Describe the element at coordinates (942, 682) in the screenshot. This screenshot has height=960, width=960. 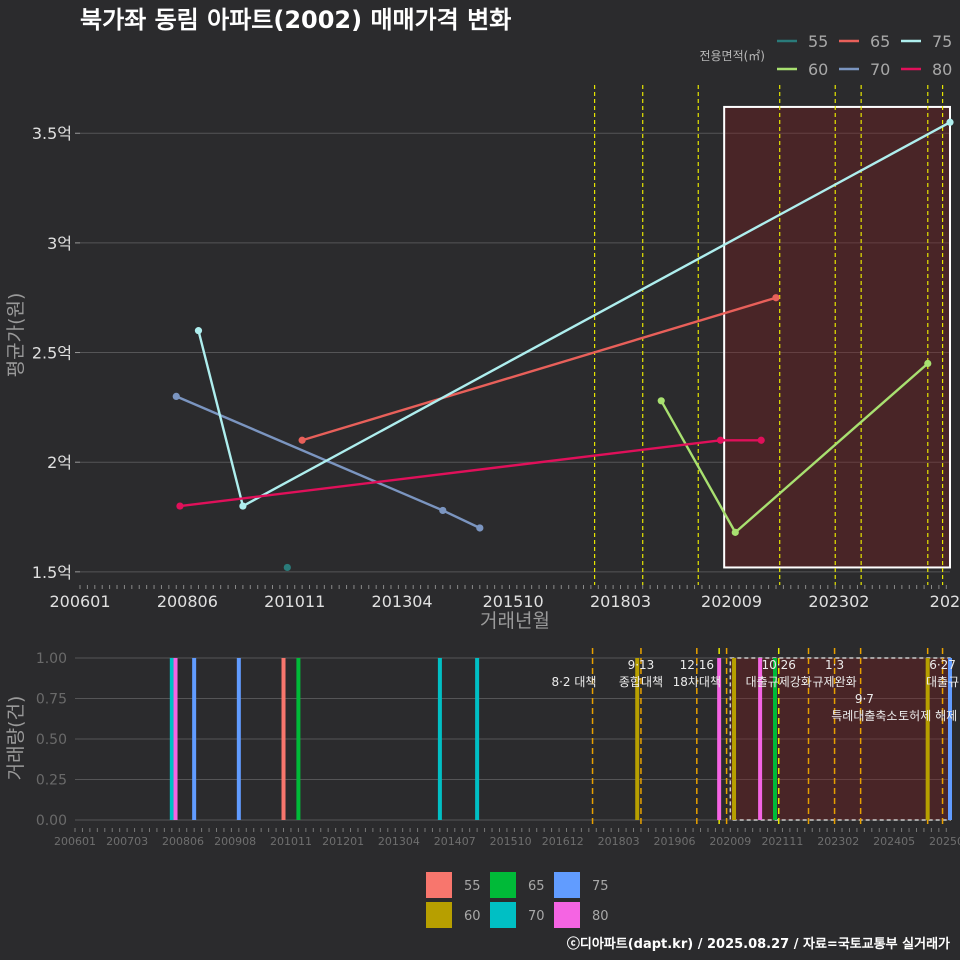
I see `policy-annotation: 대출규` at that location.